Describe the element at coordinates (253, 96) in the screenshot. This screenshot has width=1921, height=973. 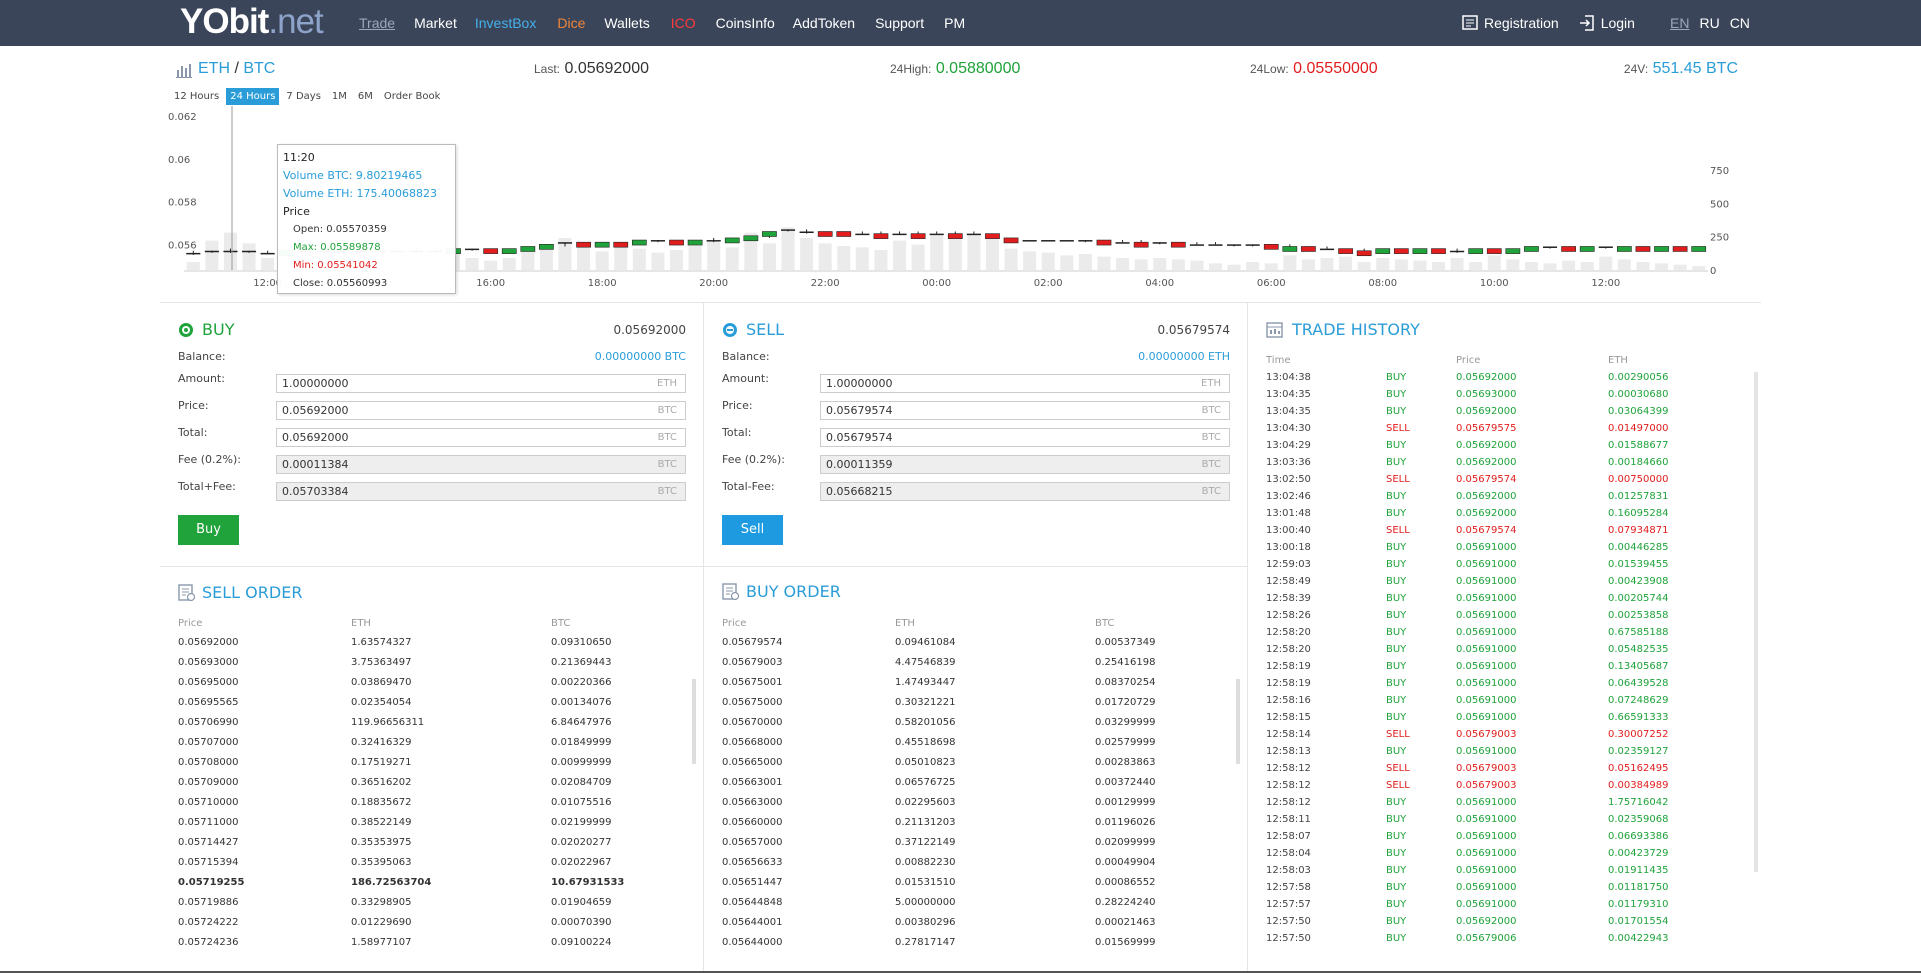
I see `tab-24-hours: 24 Hours` at that location.